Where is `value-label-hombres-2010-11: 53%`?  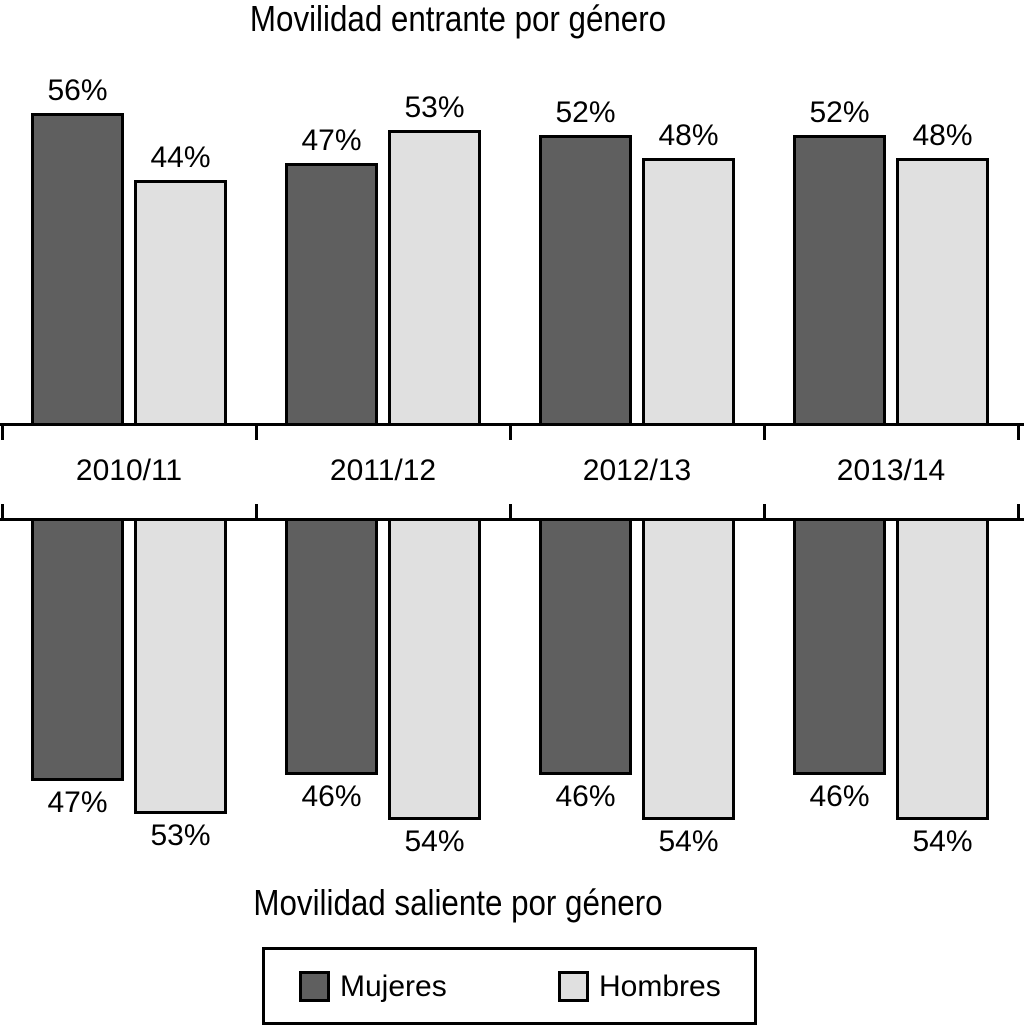 value-label-hombres-2010-11: 53% is located at coordinates (180, 835).